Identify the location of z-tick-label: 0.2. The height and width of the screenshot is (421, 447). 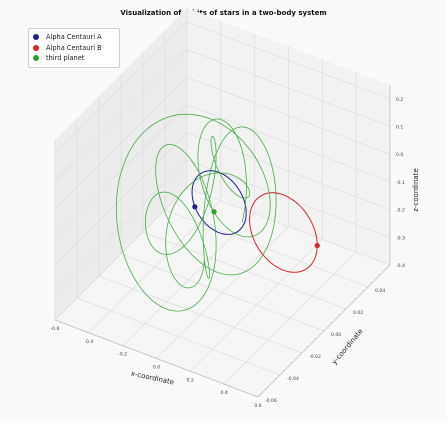
(399, 100).